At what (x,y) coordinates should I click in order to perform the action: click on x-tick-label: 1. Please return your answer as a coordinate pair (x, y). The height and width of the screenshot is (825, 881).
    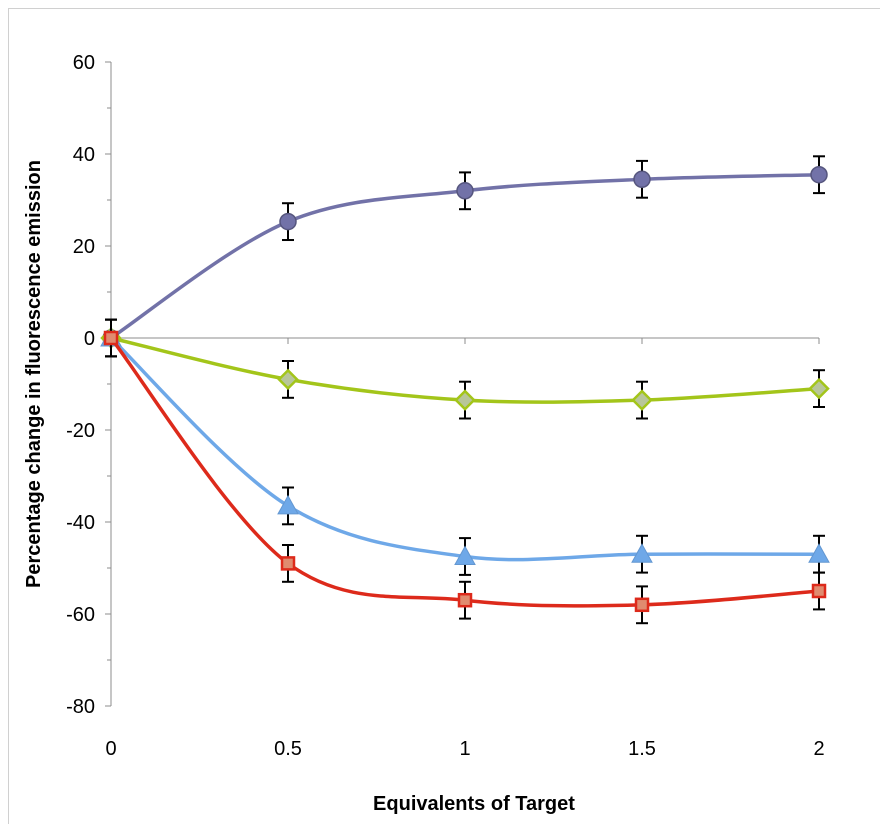
    Looking at the image, I should click on (464, 749).